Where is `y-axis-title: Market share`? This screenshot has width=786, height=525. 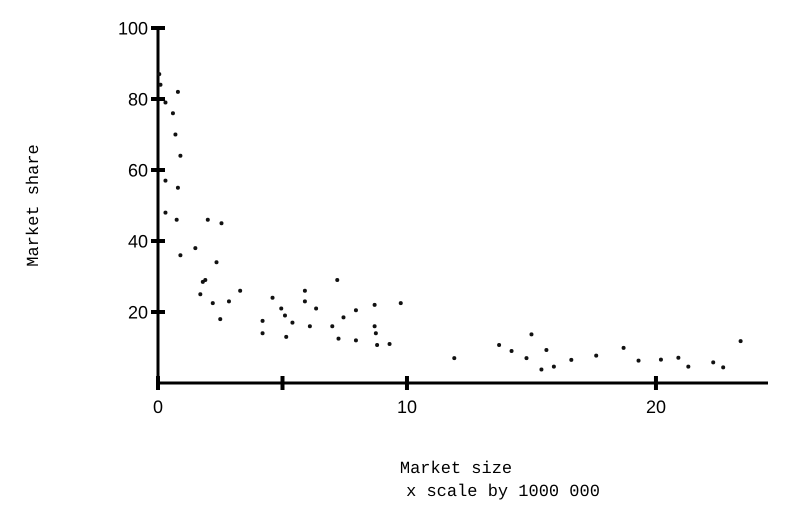 y-axis-title: Market share is located at coordinates (34, 205).